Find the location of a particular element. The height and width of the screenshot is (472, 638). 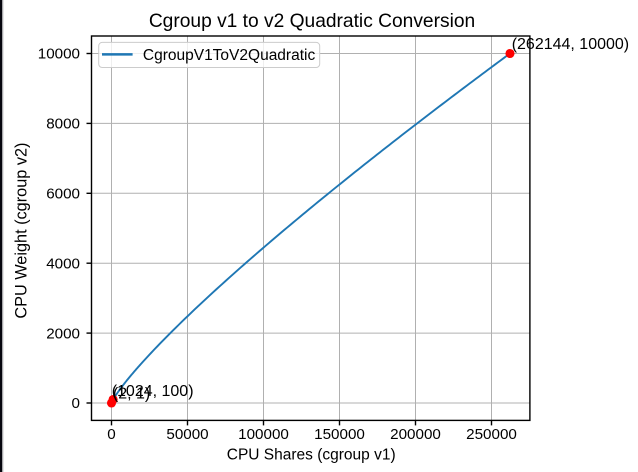

svg-text: CPU Weight (cgroup v2) is located at coordinates (22, 231).